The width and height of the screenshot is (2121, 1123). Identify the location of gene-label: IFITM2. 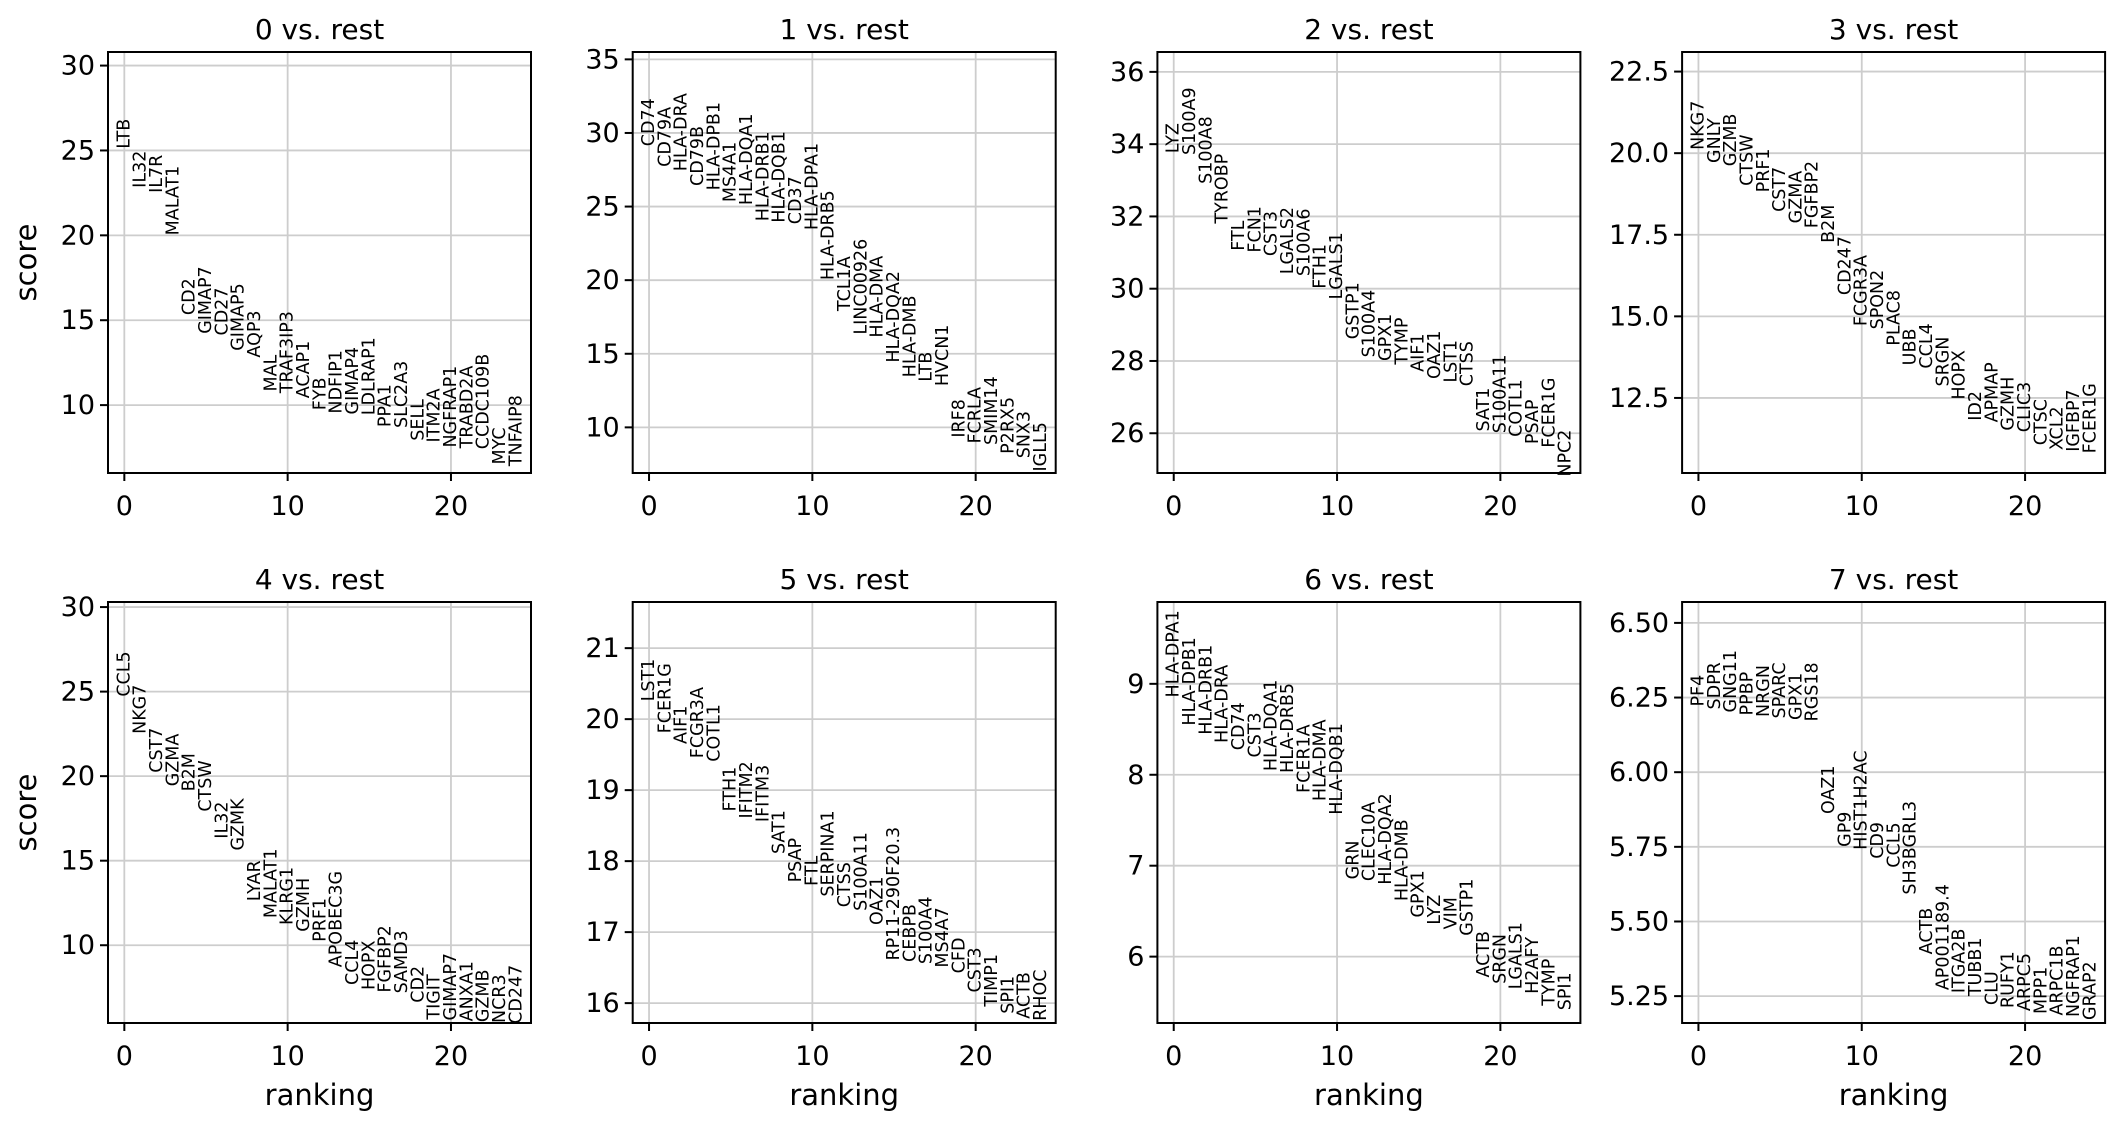
(747, 789).